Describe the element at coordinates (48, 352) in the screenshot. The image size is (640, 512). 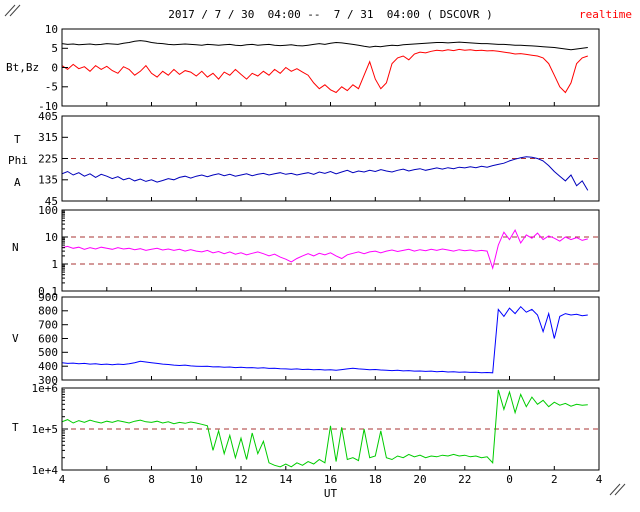
I see `y-tick-label: 500` at that location.